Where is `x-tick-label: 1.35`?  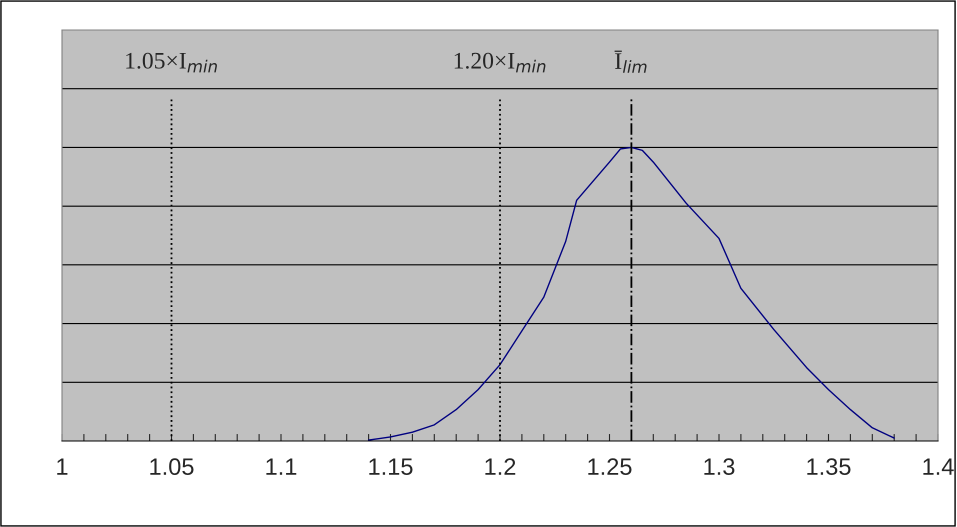
x-tick-label: 1.35 is located at coordinates (828, 467).